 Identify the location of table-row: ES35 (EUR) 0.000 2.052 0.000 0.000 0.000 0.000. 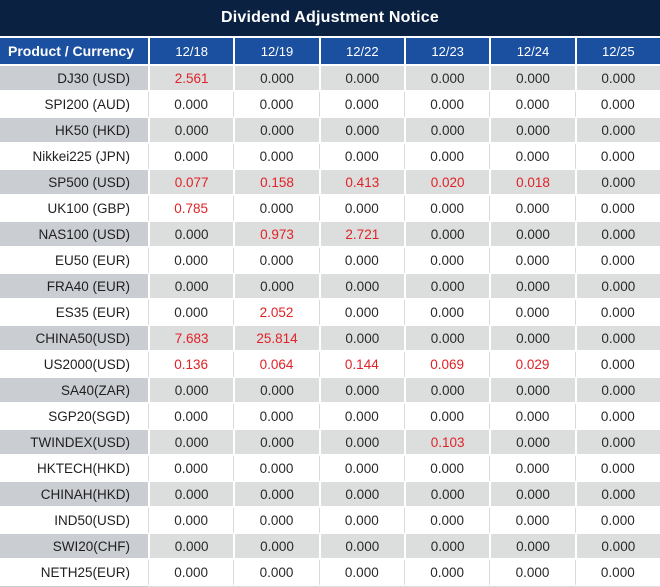
(330, 313).